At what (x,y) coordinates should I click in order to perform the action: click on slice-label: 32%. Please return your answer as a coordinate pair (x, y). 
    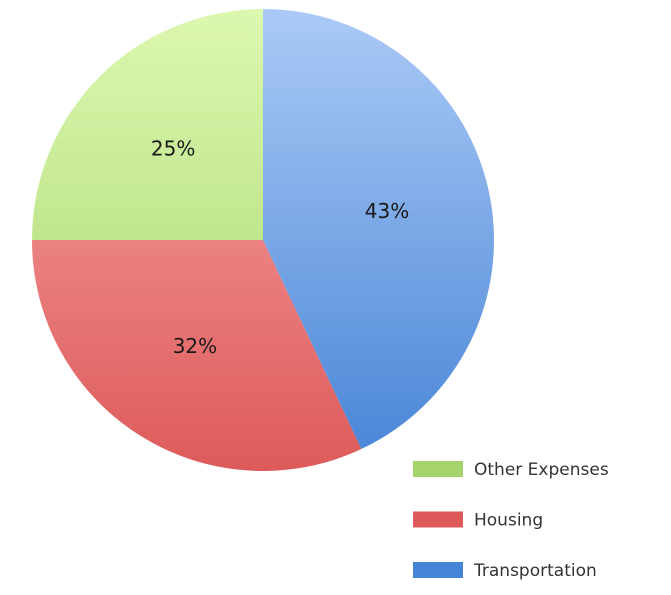
    Looking at the image, I should click on (195, 346).